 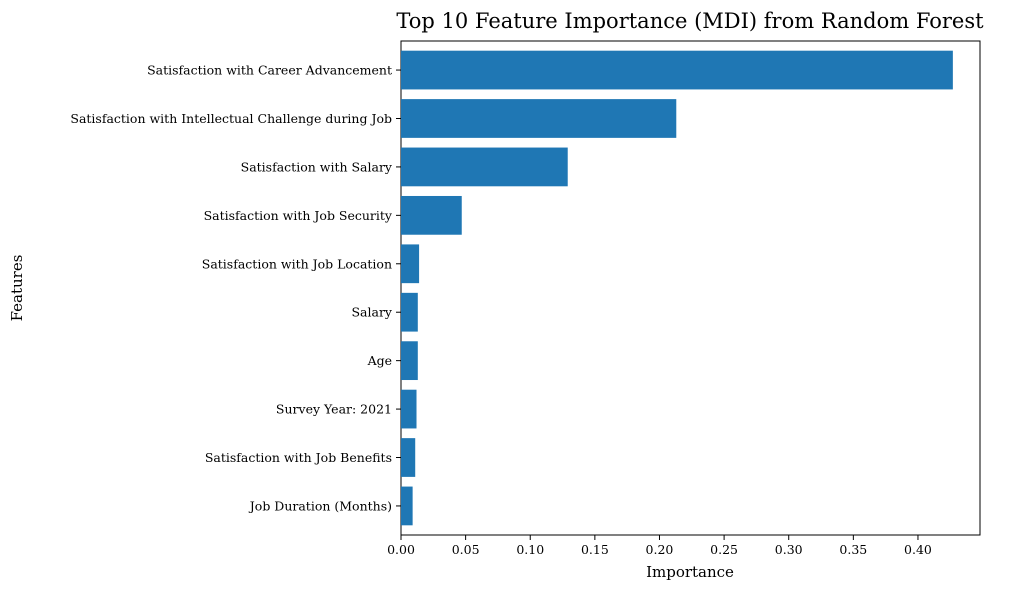 What do you see at coordinates (789, 549) in the screenshot?
I see `x-tick-label: 0.30` at bounding box center [789, 549].